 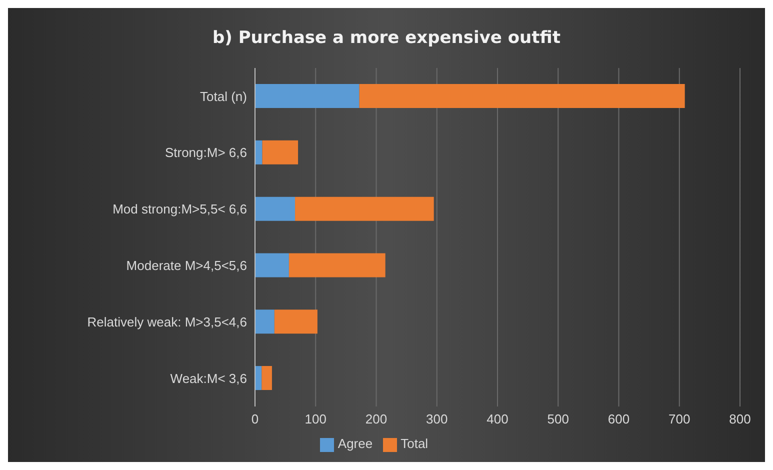 I want to click on x-tick-label: 400, so click(x=497, y=419).